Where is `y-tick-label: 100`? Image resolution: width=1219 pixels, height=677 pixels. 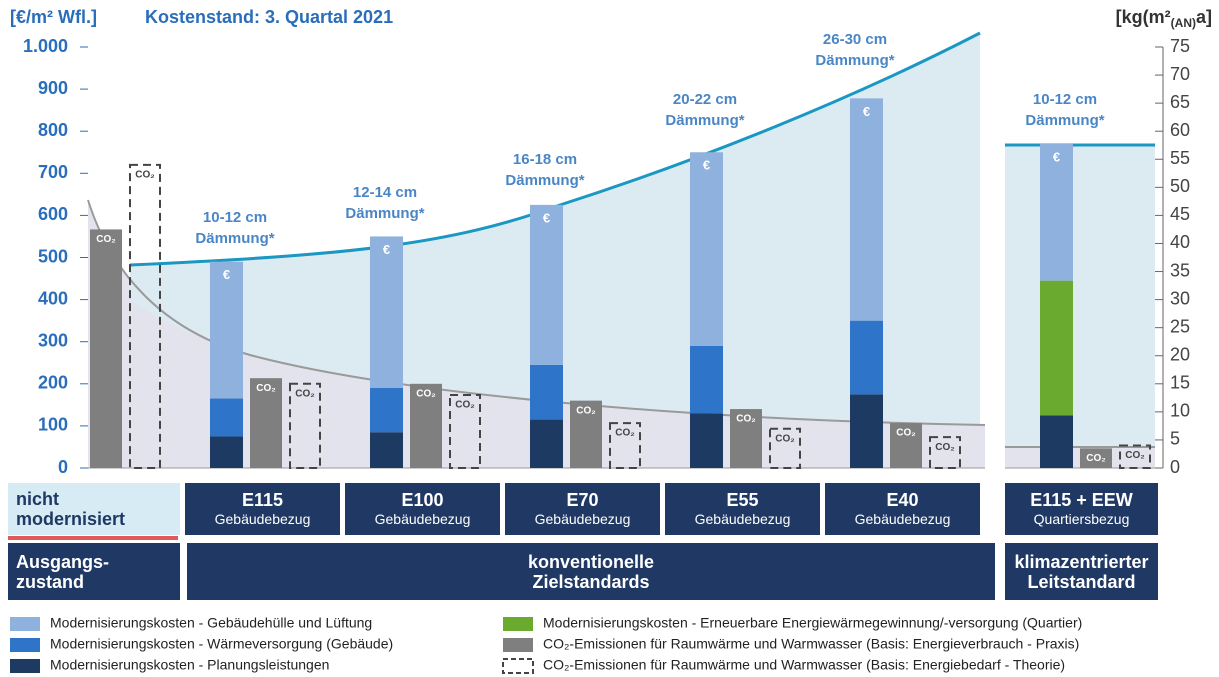
y-tick-label: 100 is located at coordinates (53, 425).